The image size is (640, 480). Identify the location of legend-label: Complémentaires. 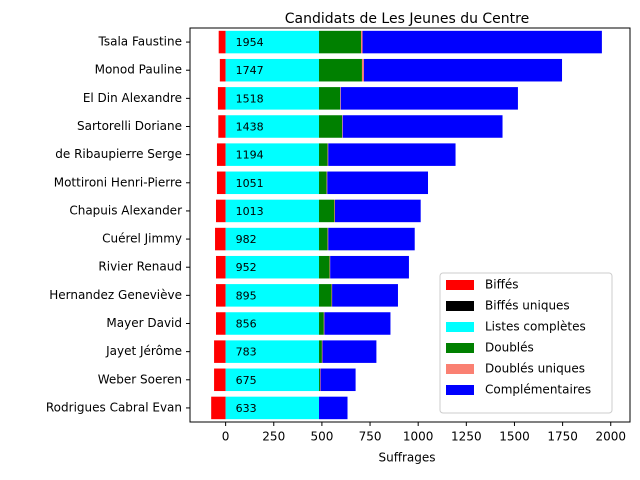
(538, 390).